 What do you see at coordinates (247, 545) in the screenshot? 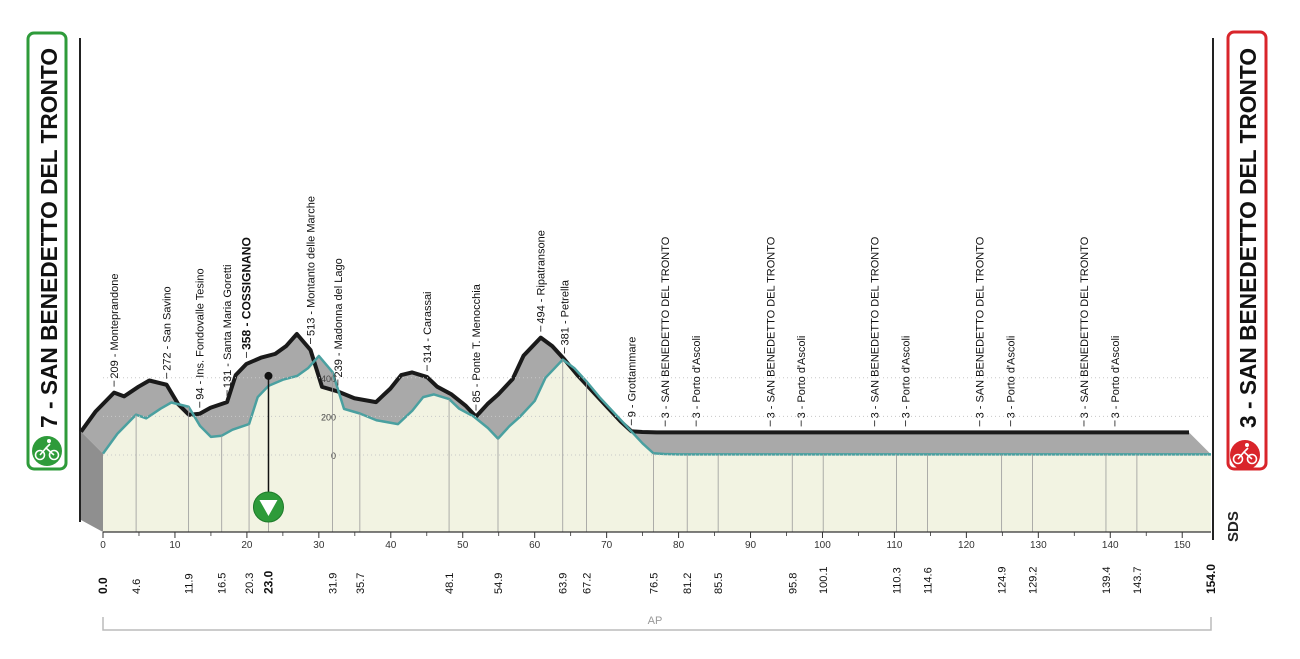
I see `km-tick-label: 20` at bounding box center [247, 545].